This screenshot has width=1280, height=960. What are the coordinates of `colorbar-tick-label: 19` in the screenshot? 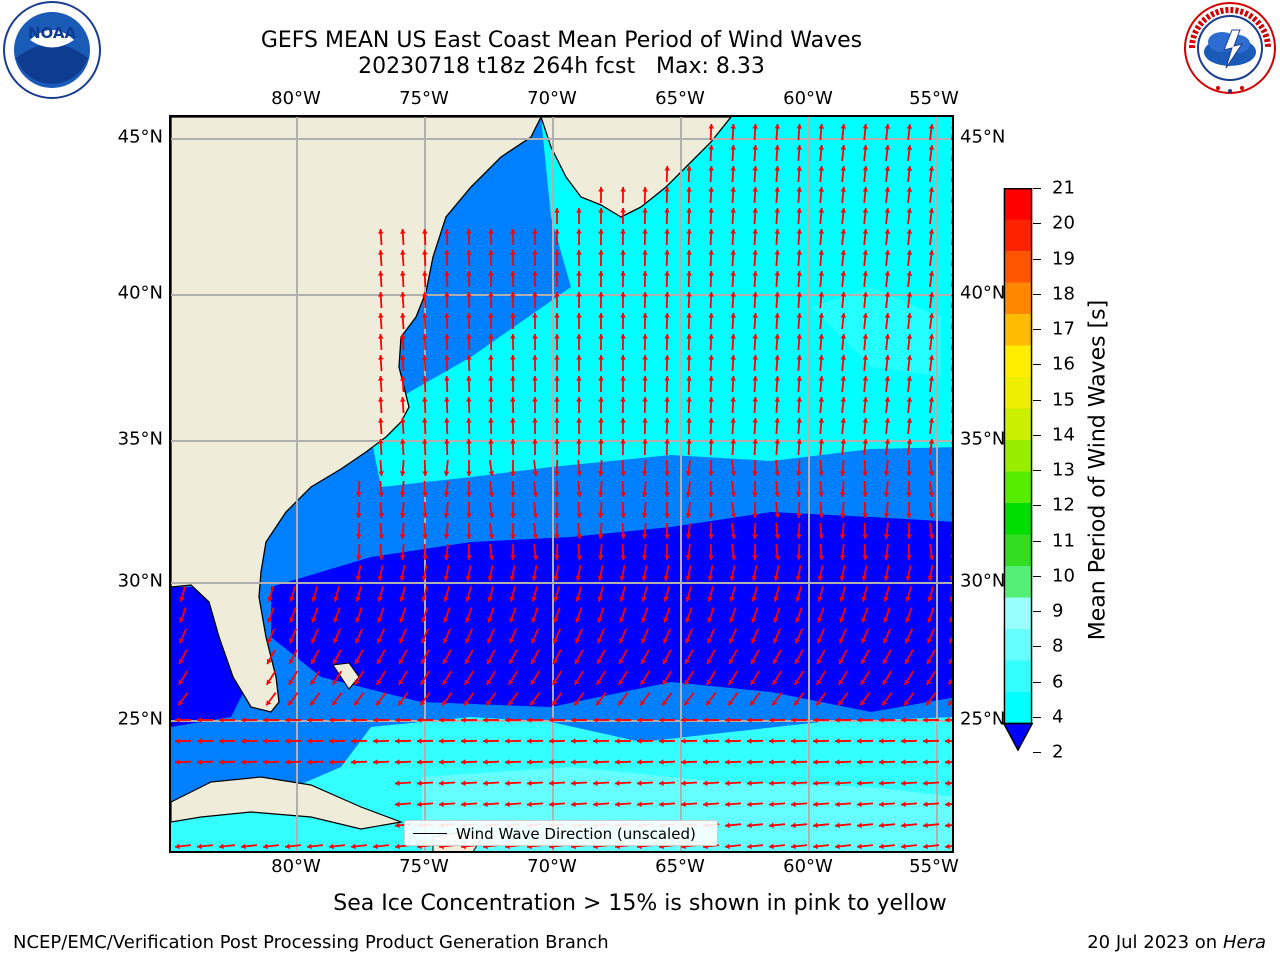 It's located at (1063, 258).